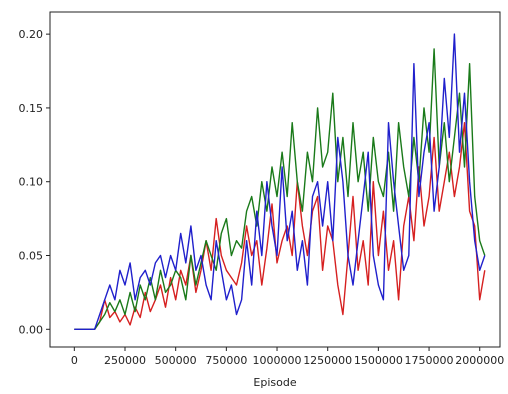 The height and width of the screenshot is (394, 508). What do you see at coordinates (429, 360) in the screenshot?
I see `x-tick-label: 1750000` at bounding box center [429, 360].